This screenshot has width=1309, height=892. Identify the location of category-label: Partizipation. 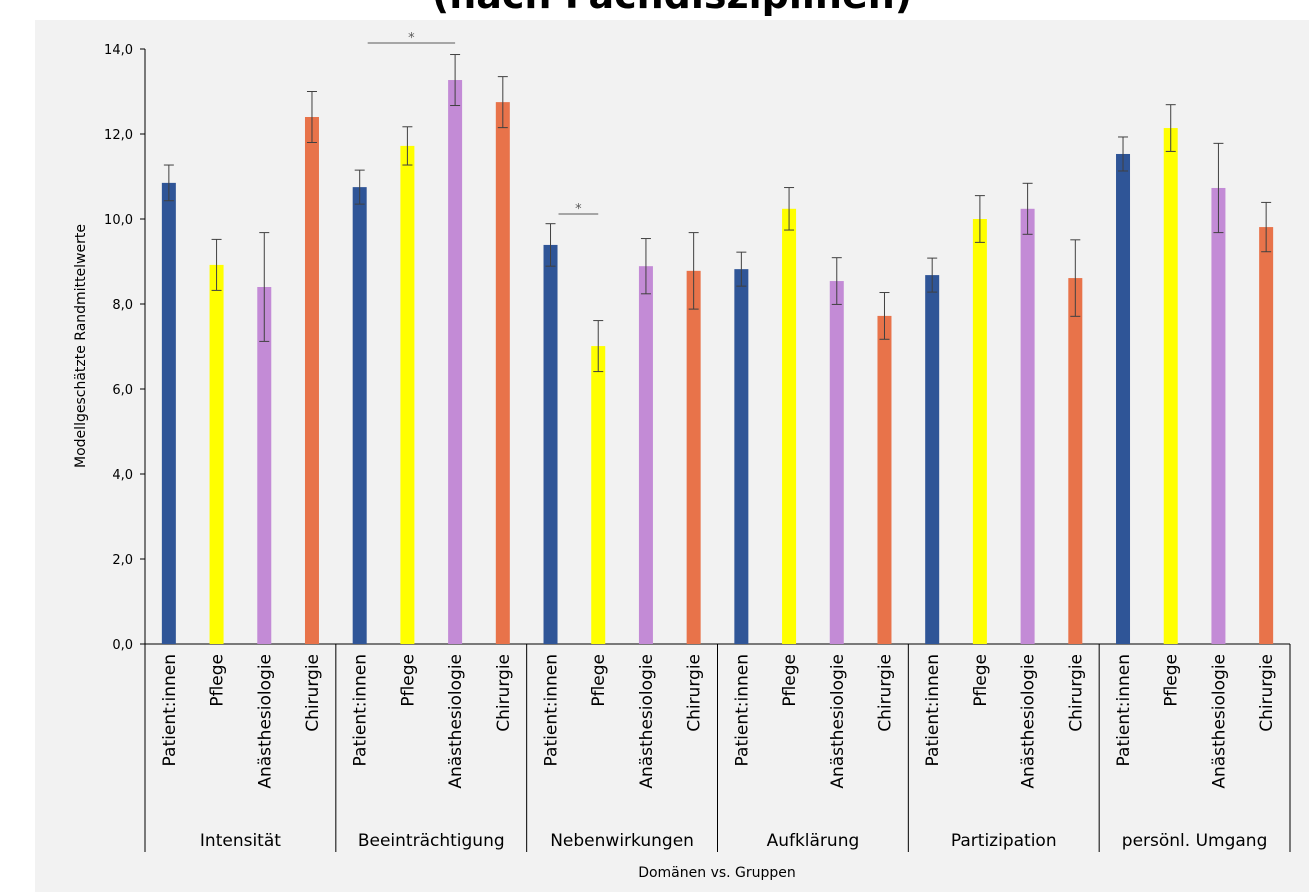
(1004, 841).